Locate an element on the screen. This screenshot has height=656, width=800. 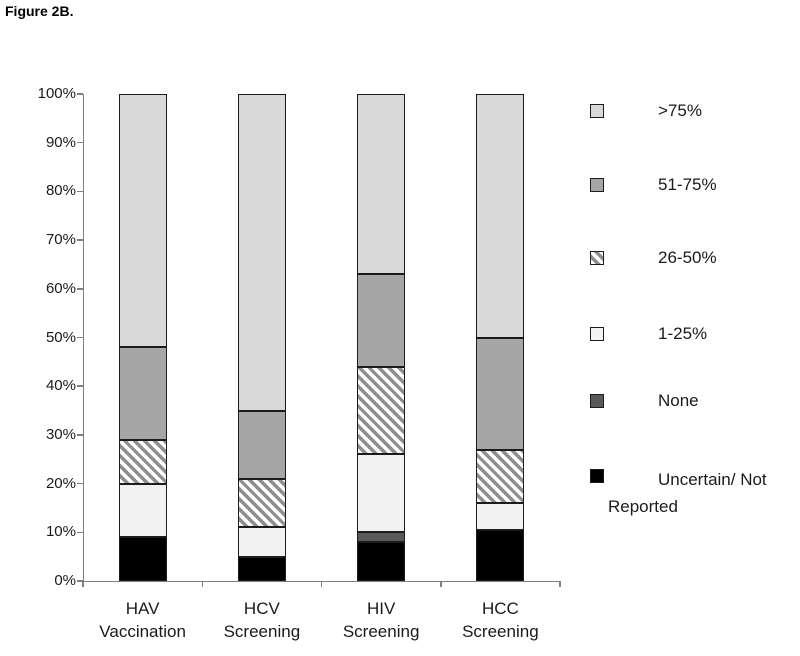
y-axis-tick-label: 70% is located at coordinates (60, 240).